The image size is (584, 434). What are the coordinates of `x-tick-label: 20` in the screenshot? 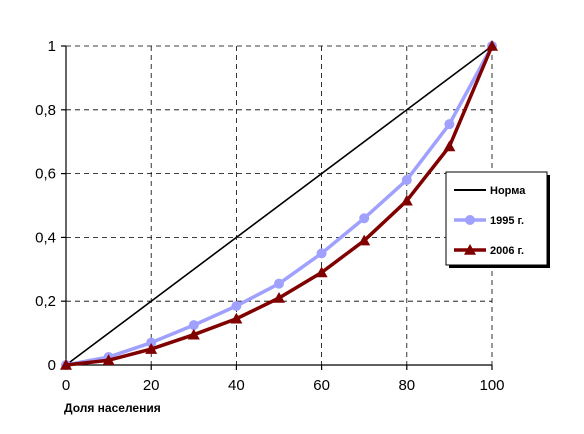 It's located at (151, 385).